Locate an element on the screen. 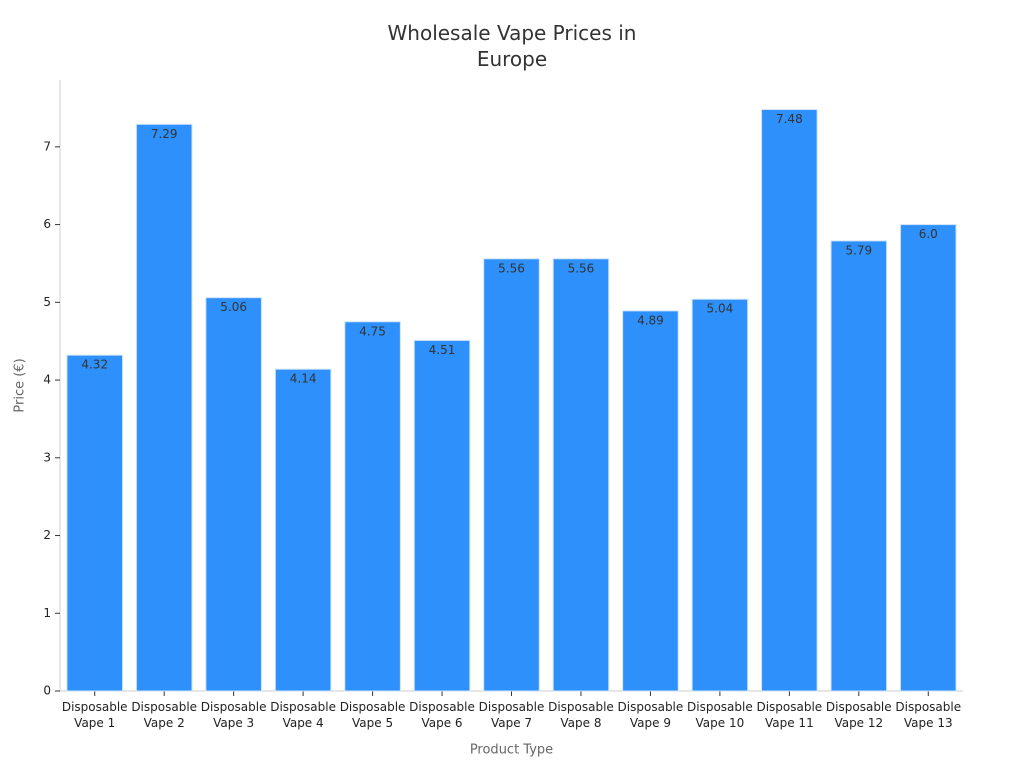 This screenshot has height=768, width=1024. data-label: 4.75 is located at coordinates (372, 331).